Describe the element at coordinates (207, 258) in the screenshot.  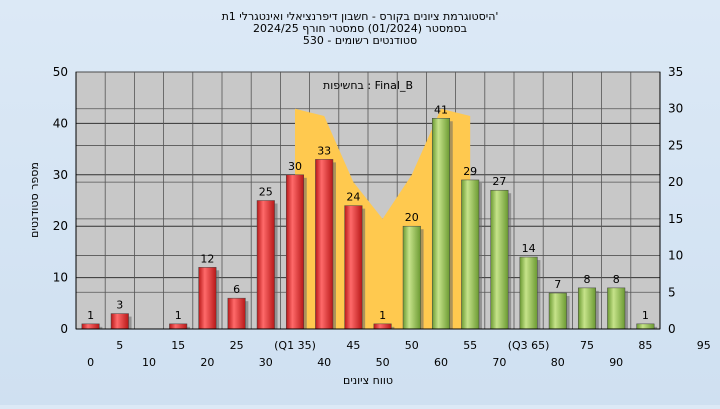
I see `bar-value-label: 12` at that location.